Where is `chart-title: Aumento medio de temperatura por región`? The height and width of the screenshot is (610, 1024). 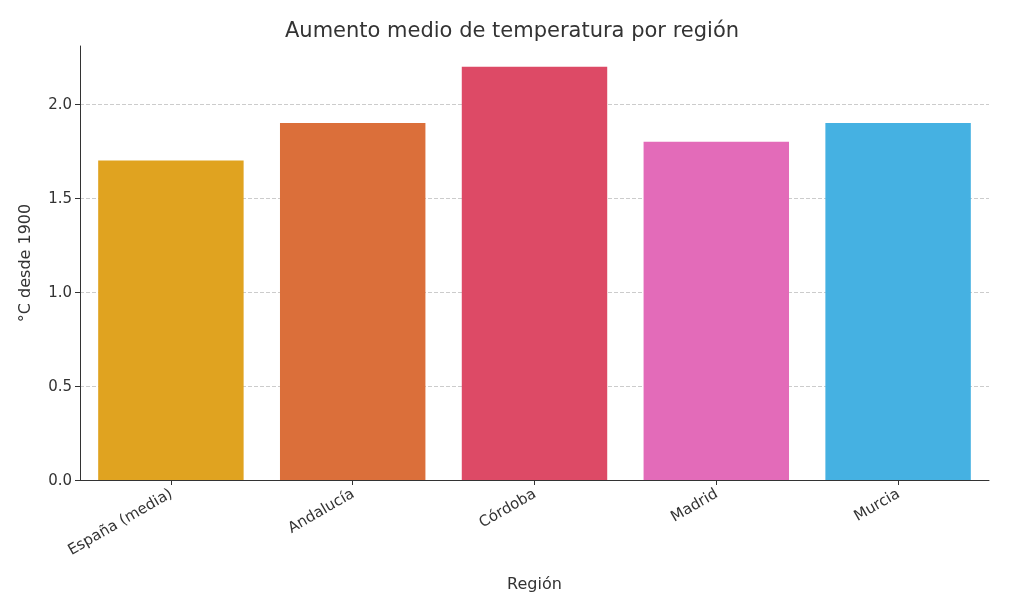 chart-title: Aumento medio de temperatura por región is located at coordinates (512, 29).